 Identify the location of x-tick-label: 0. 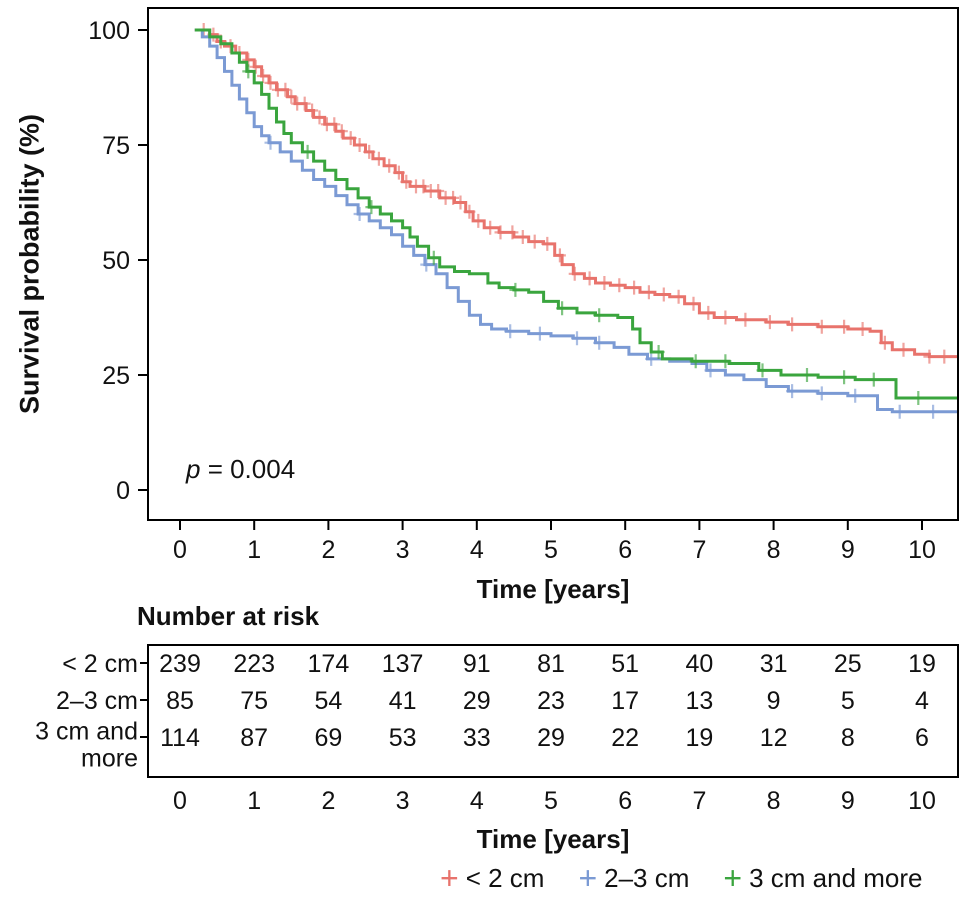
(180, 550).